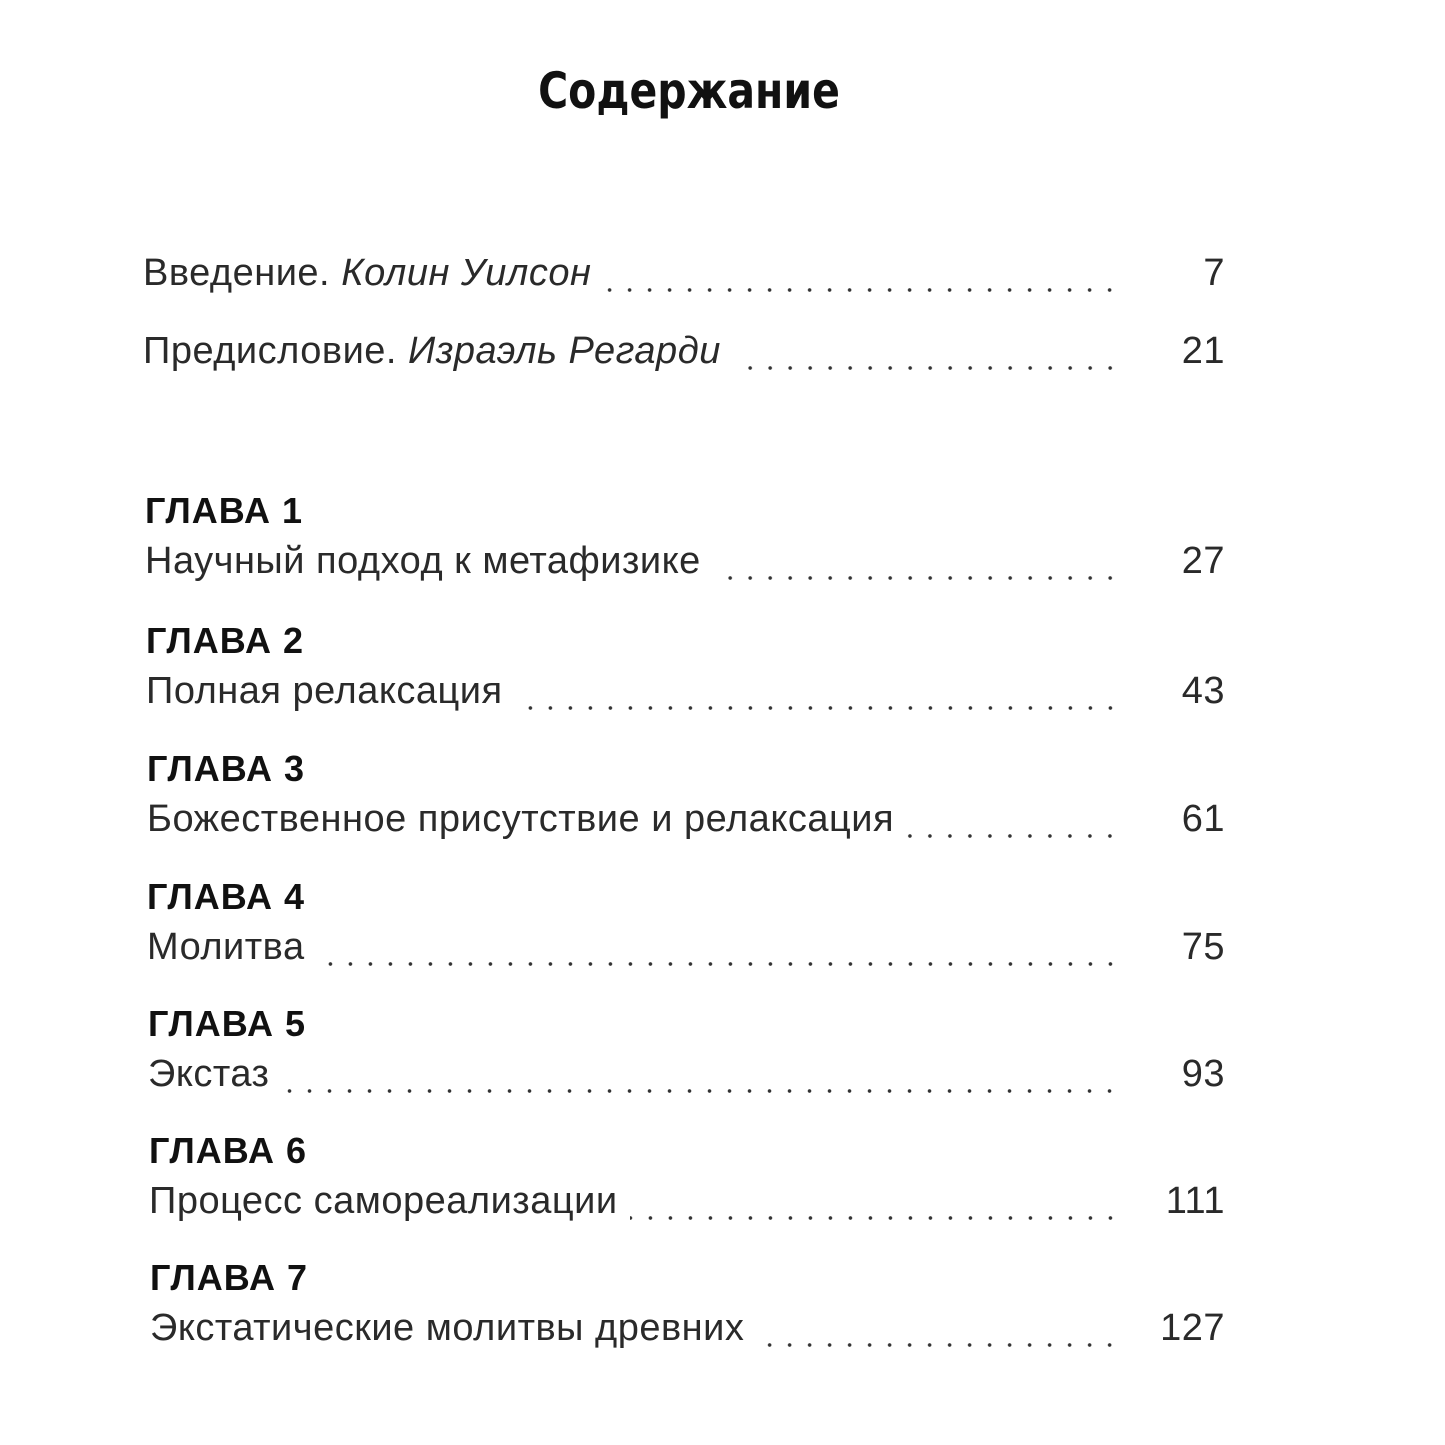 Image resolution: width=1445 pixels, height=1445 pixels. What do you see at coordinates (228, 1150) in the screenshot?
I see `chapter-label: ГЛАВА 6` at bounding box center [228, 1150].